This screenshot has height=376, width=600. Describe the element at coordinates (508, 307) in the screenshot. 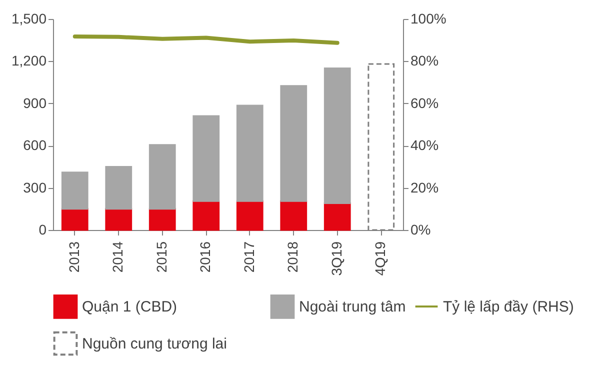

I see `legend-label: Tỷ lệ lấp đầy (RHS)` at that location.